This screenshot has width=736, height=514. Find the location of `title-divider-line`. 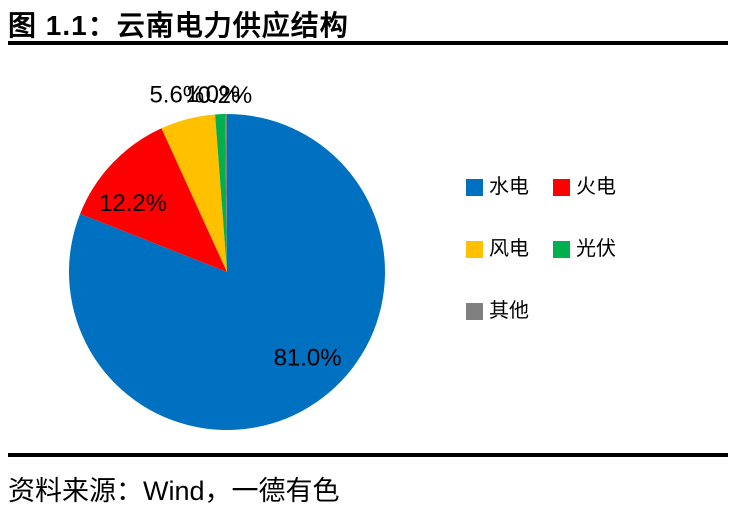

title-divider-line is located at coordinates (368, 43).